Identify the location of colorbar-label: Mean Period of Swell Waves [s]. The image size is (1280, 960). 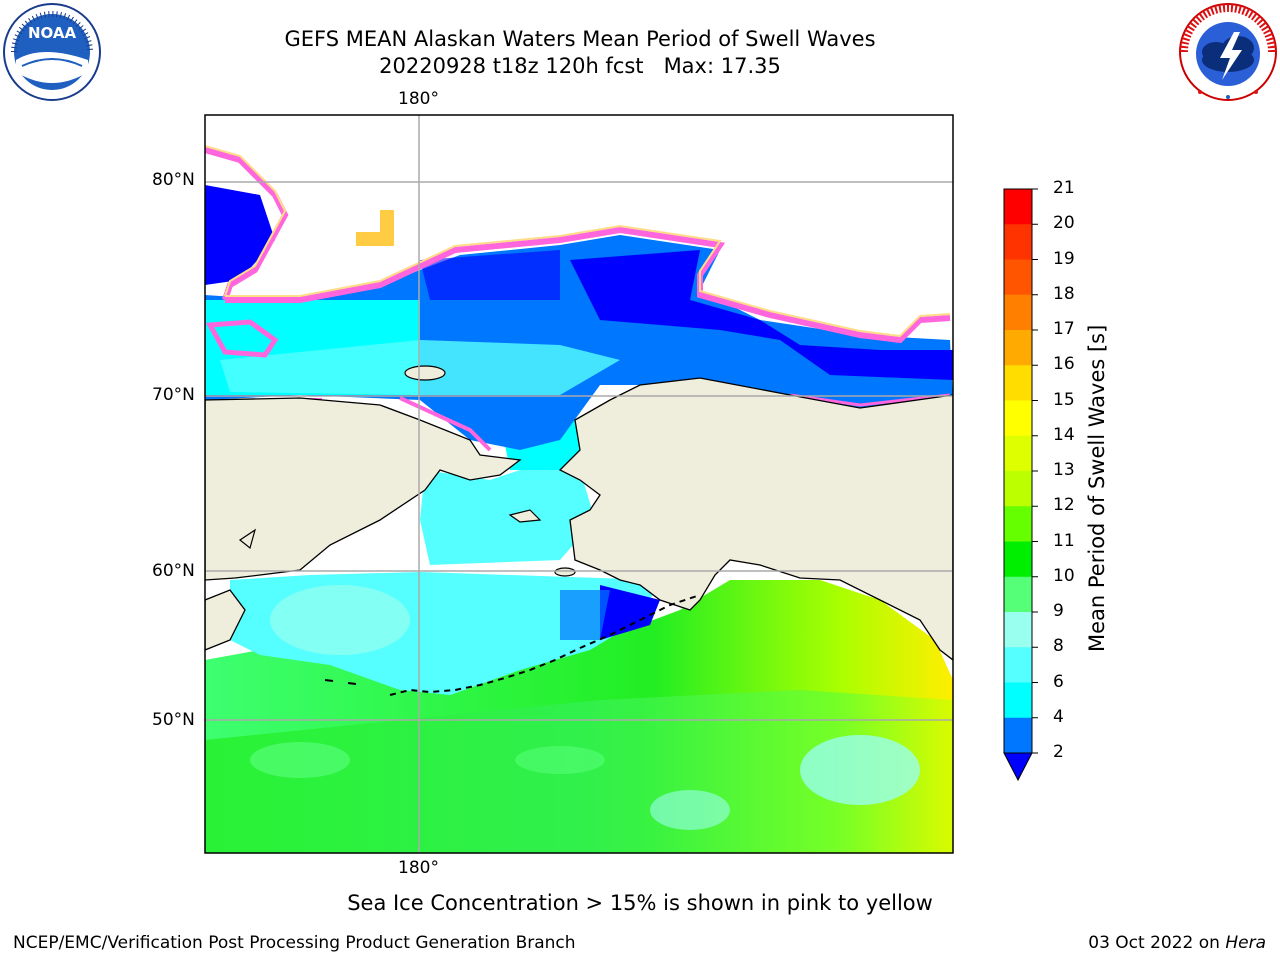
(1097, 488).